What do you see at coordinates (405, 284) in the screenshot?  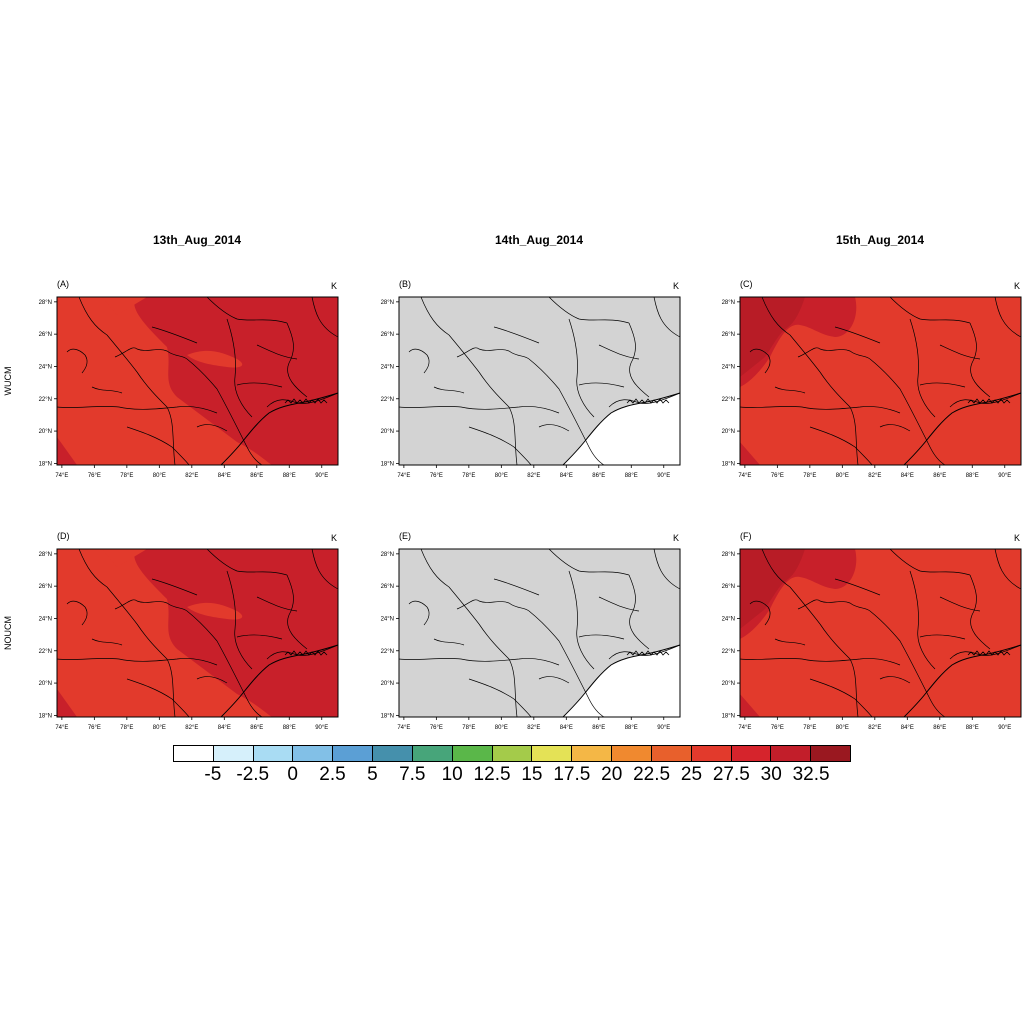 I see `panel-label-b: (B)` at bounding box center [405, 284].